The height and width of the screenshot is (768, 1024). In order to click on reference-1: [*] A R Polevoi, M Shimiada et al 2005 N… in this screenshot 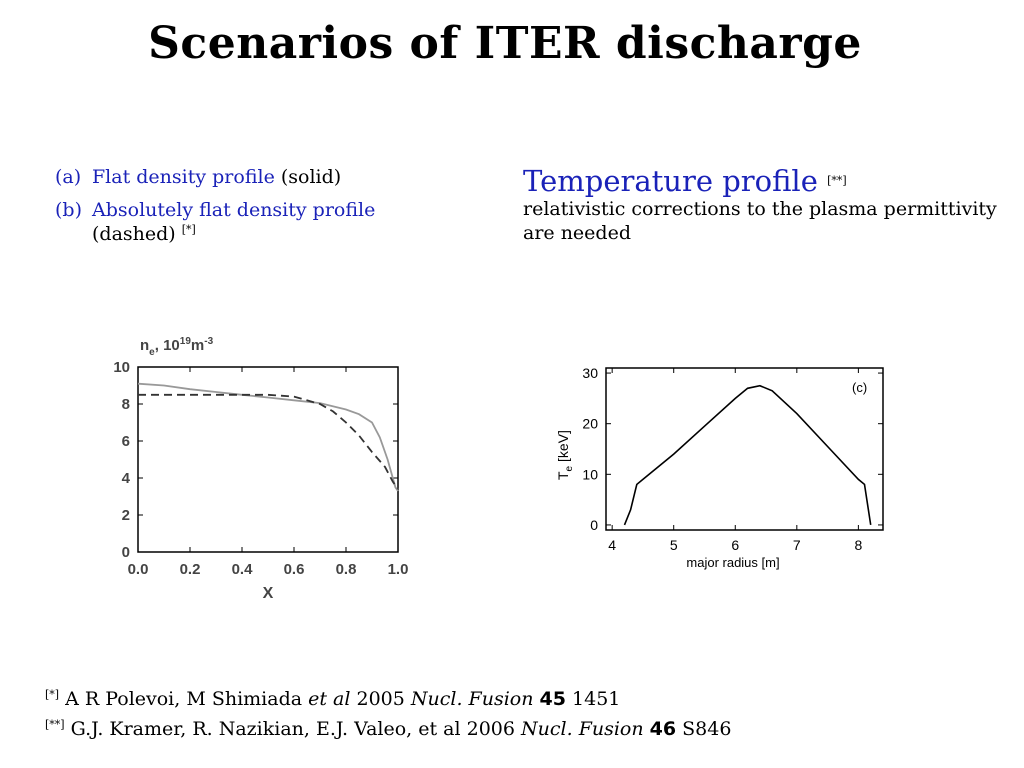, I will do `click(525, 699)`.